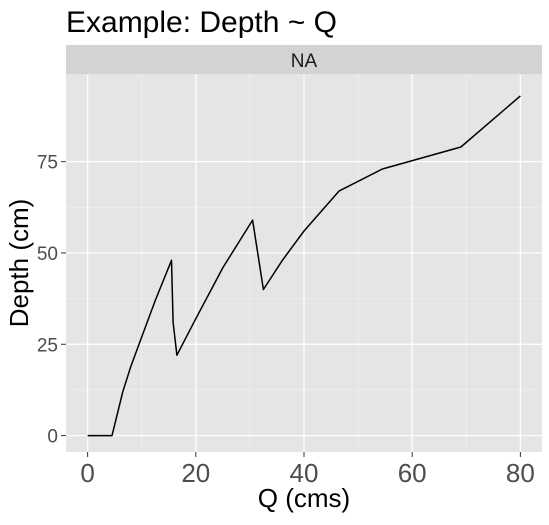 This screenshot has height=525, width=549. What do you see at coordinates (52, 437) in the screenshot?
I see `y-tick-label: 0` at bounding box center [52, 437].